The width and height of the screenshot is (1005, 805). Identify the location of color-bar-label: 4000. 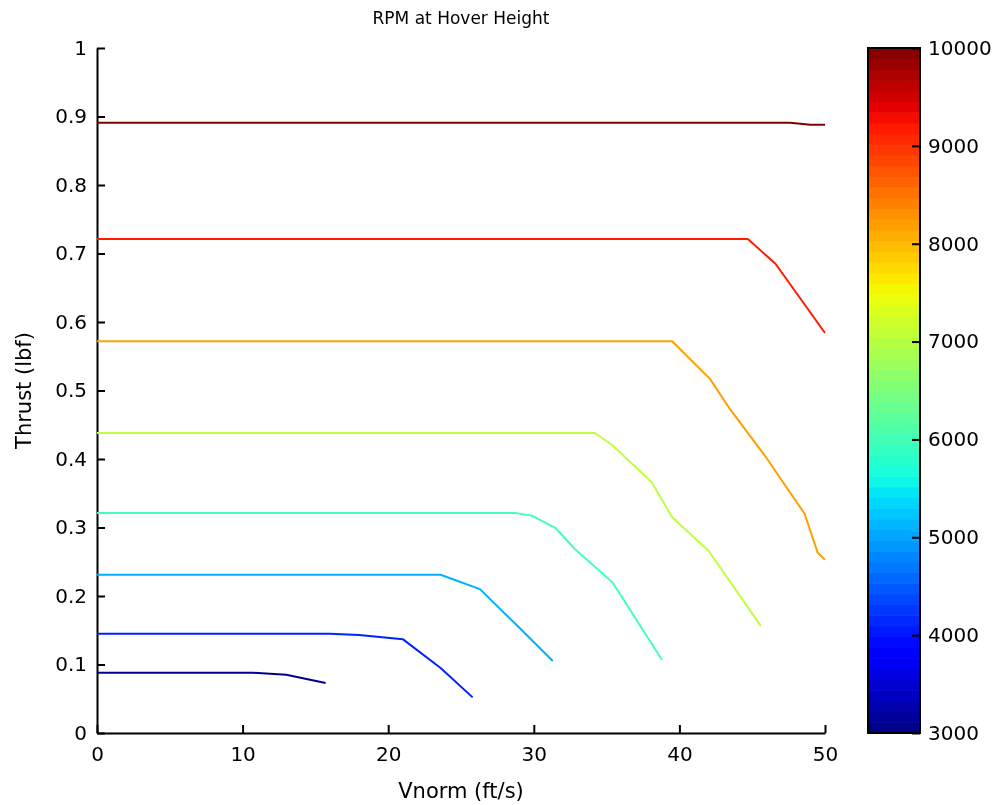
(953, 635).